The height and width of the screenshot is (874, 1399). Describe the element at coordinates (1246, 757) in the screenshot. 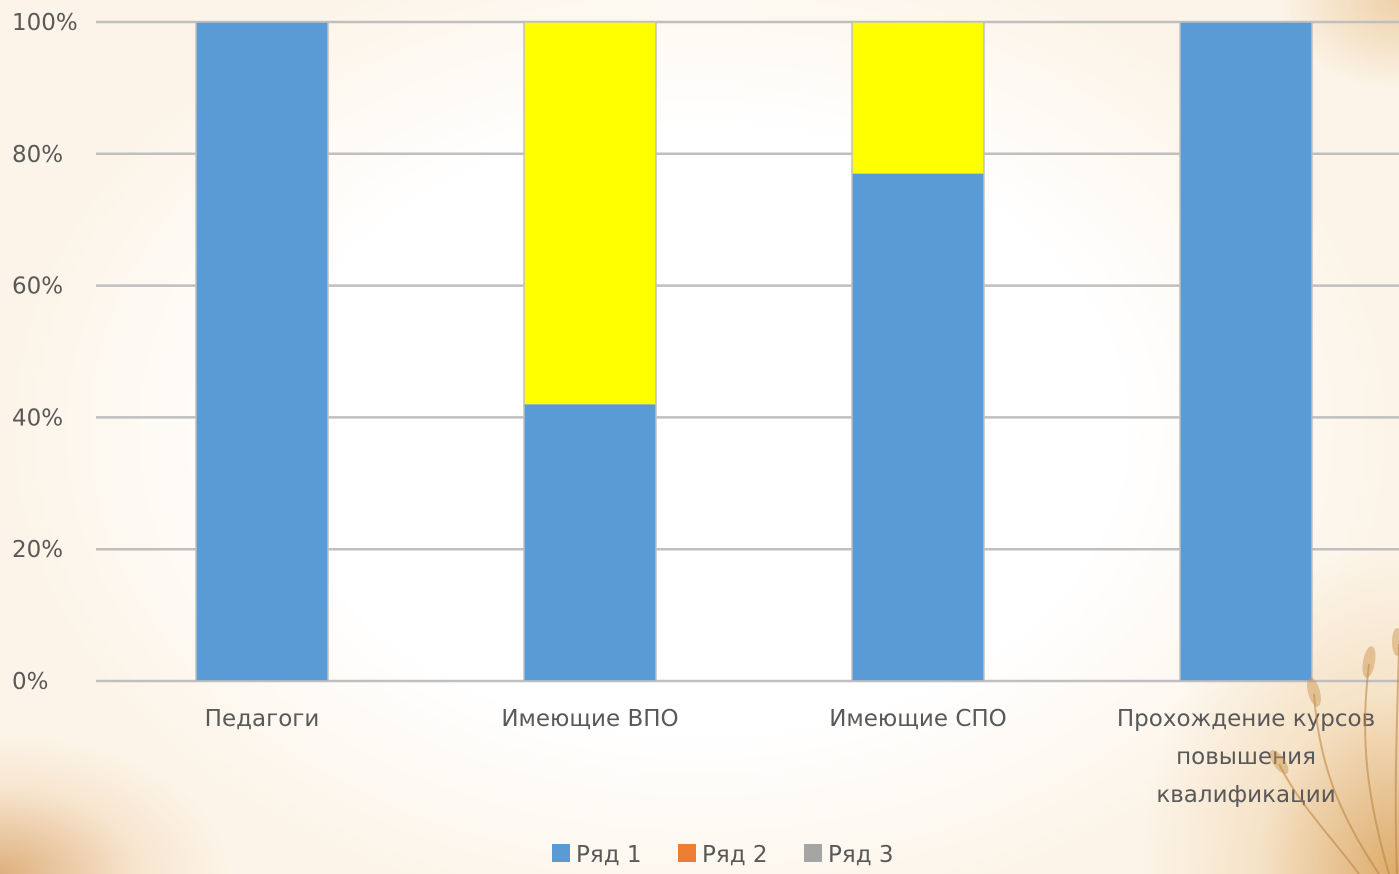

I see `x-category-label: Прохождение курсов повышения квалификации` at that location.